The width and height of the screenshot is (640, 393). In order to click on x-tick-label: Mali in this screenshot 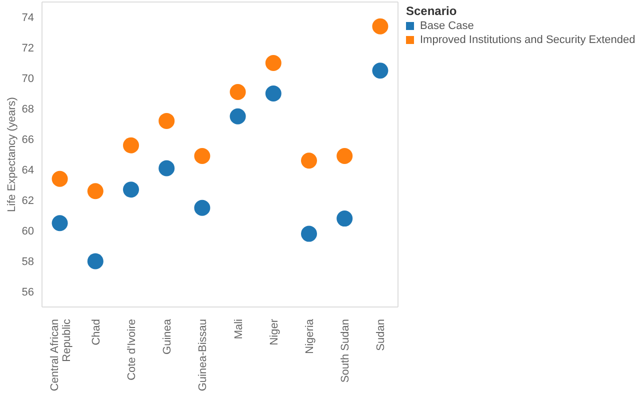, I will do `click(238, 329)`.